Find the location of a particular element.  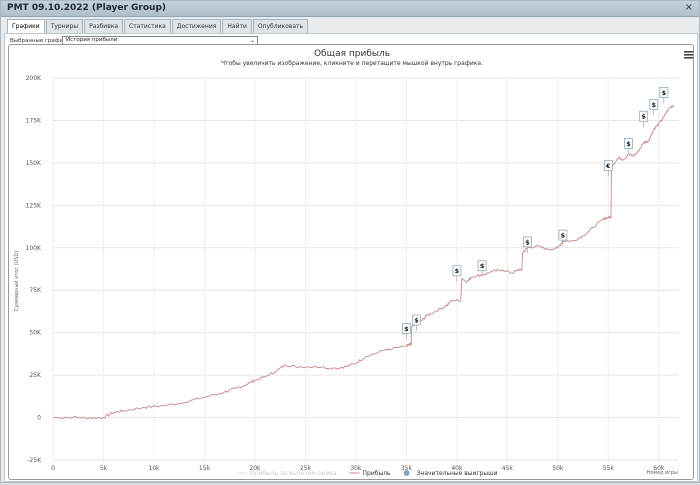

x-tick-label: 20k is located at coordinates (255, 468).